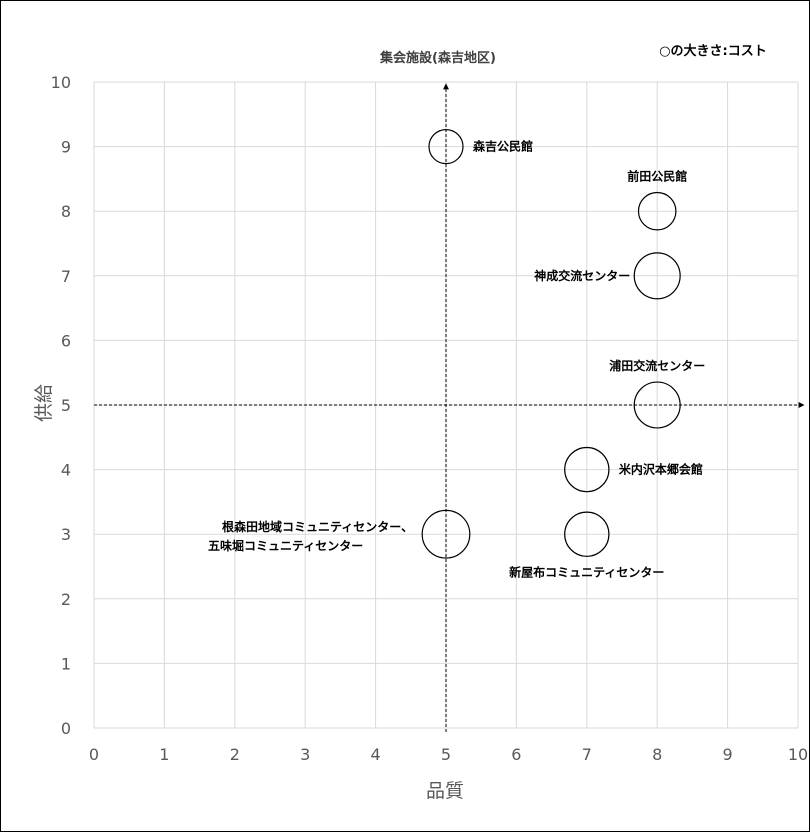 This screenshot has height=832, width=810. Describe the element at coordinates (376, 754) in the screenshot. I see `x-tick-label: 4` at that location.